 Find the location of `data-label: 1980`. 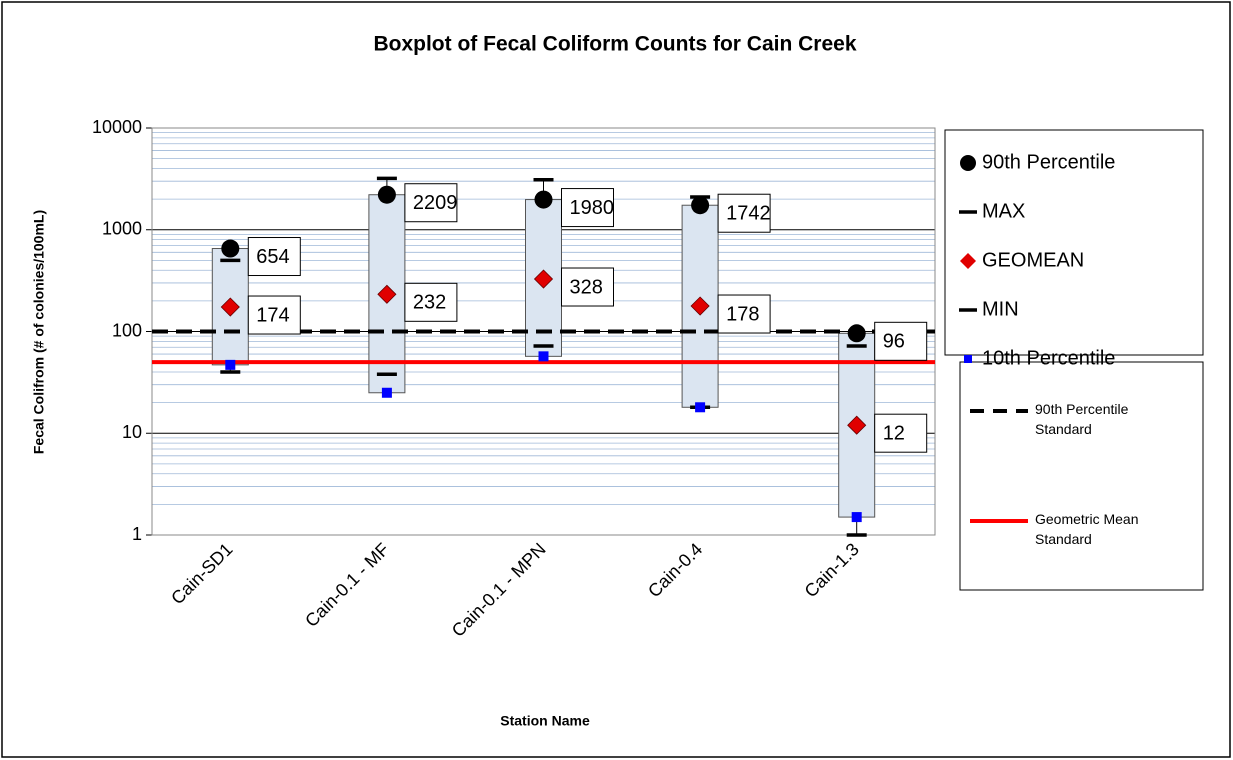

data-label: 1980 is located at coordinates (592, 208).